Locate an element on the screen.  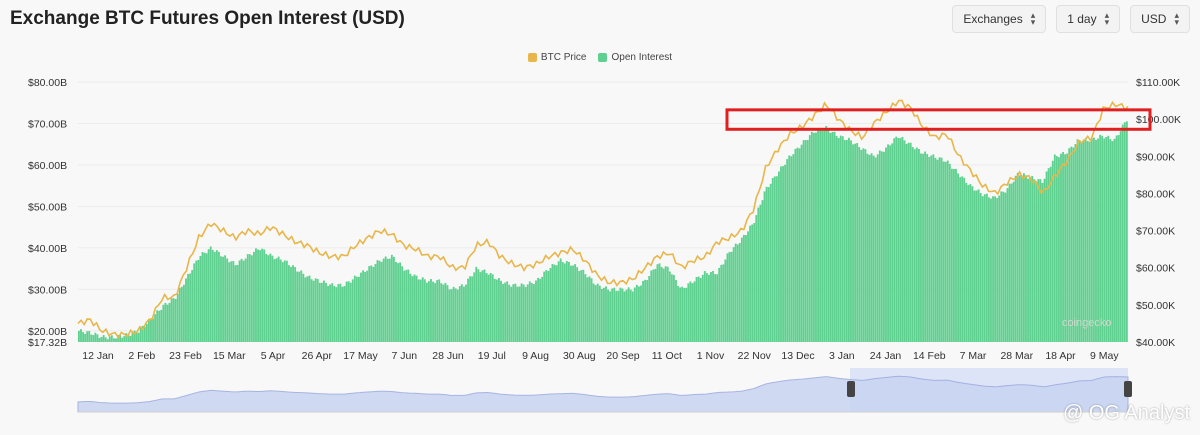
range-navigator is located at coordinates (604, 390).